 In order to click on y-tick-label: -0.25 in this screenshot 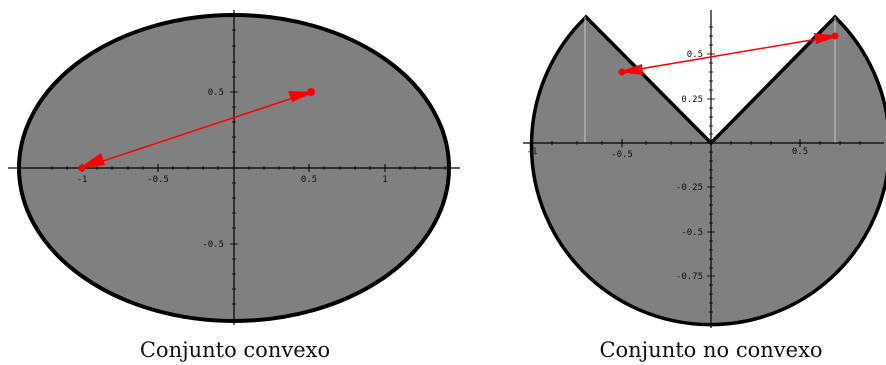, I will do `click(689, 188)`.